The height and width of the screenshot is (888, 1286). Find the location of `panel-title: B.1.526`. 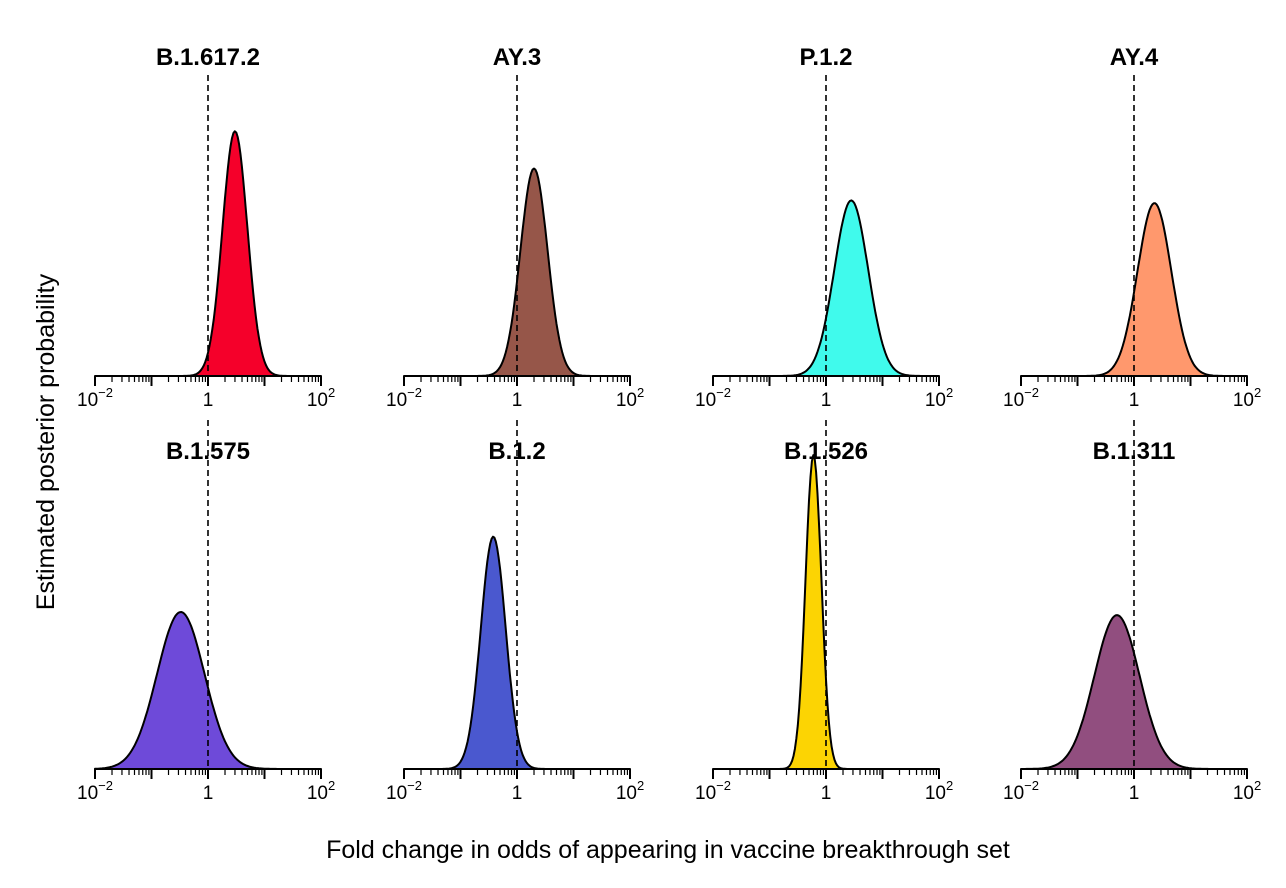

panel-title: B.1.526 is located at coordinates (826, 451).